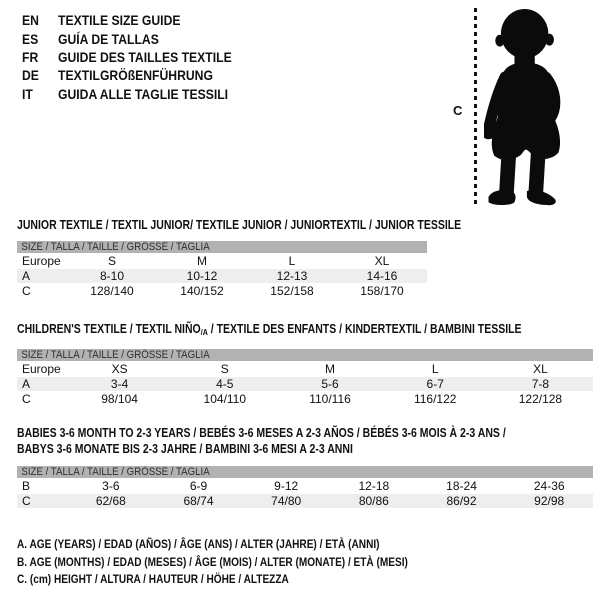 This screenshot has width=600, height=600. I want to click on value-cell: 5-6, so click(330, 384).